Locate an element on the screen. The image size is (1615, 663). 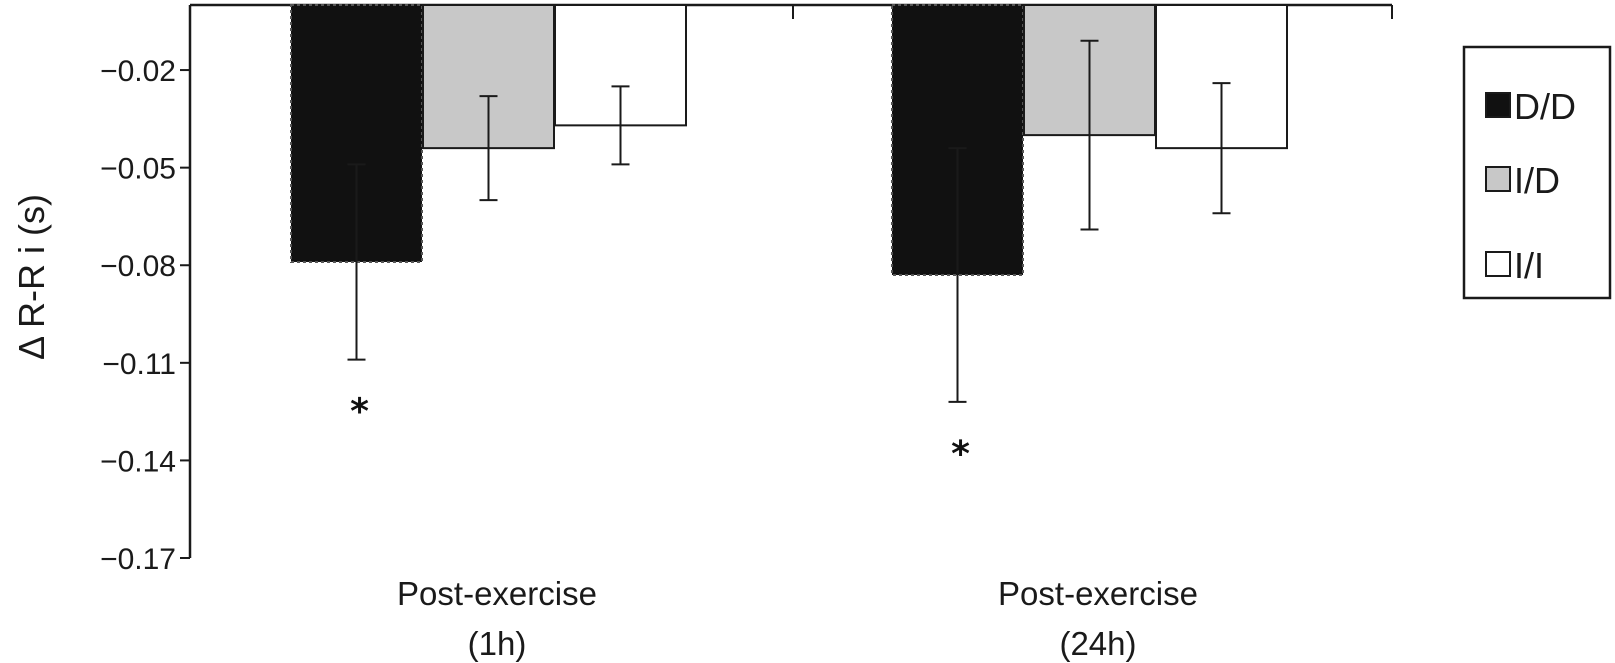
legend-label: D/D is located at coordinates (1545, 106).